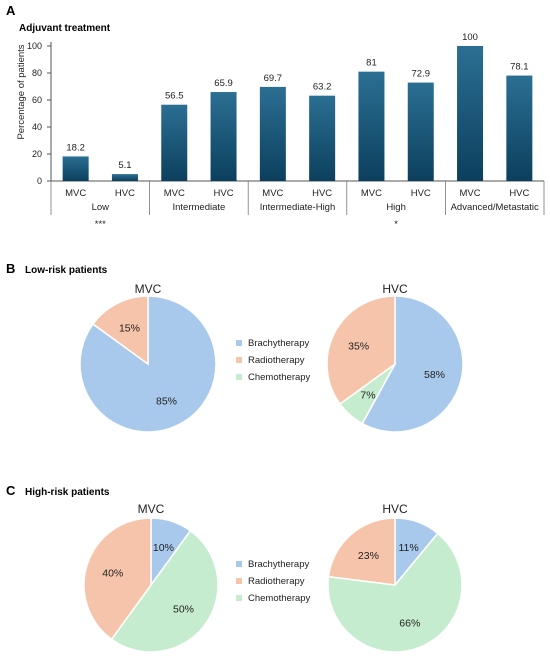 Image resolution: width=550 pixels, height=658 pixels. I want to click on bar-value-label: 63.2, so click(322, 87).